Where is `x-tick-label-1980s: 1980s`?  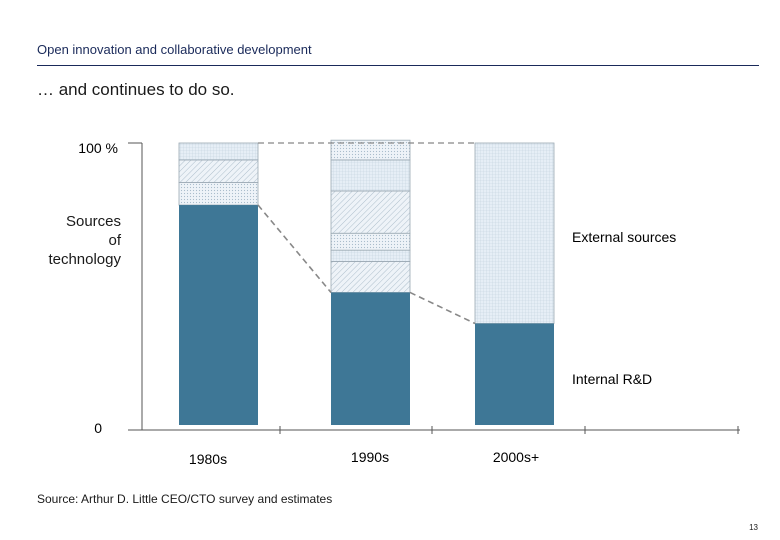
x-tick-label-1980s: 1980s is located at coordinates (208, 459).